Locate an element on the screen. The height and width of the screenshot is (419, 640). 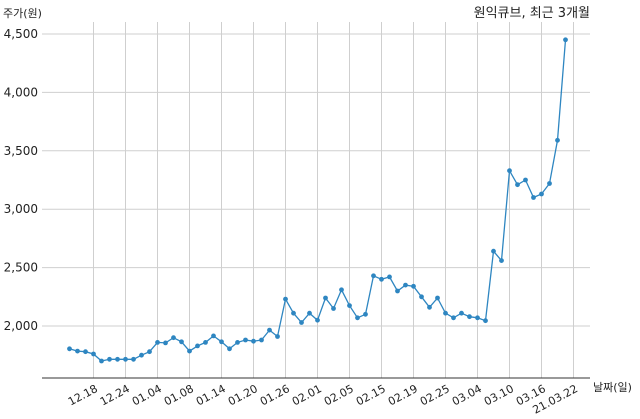
x-tick-label: 02.01 is located at coordinates (307, 395).